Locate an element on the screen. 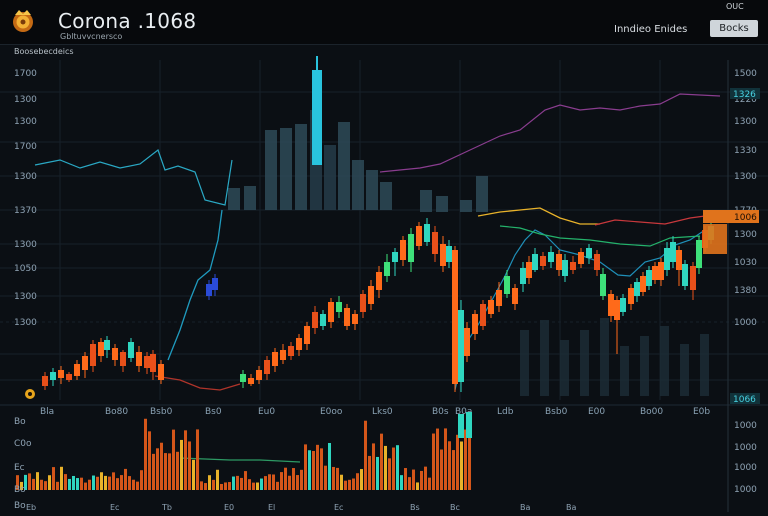  bottom-tick-label: E0 is located at coordinates (229, 507).